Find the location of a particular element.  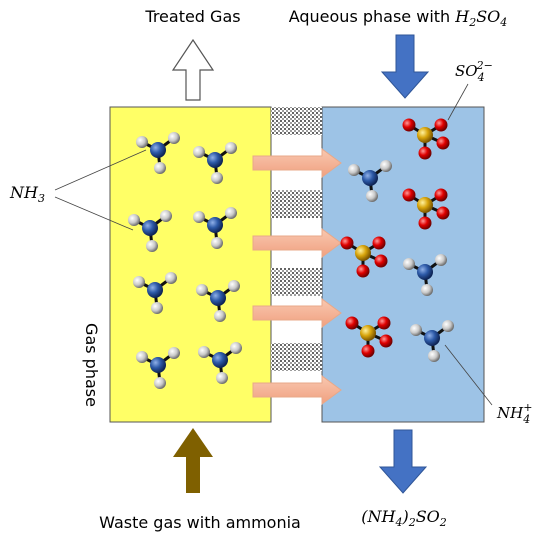

transfer-arrows is located at coordinates (297, 276).